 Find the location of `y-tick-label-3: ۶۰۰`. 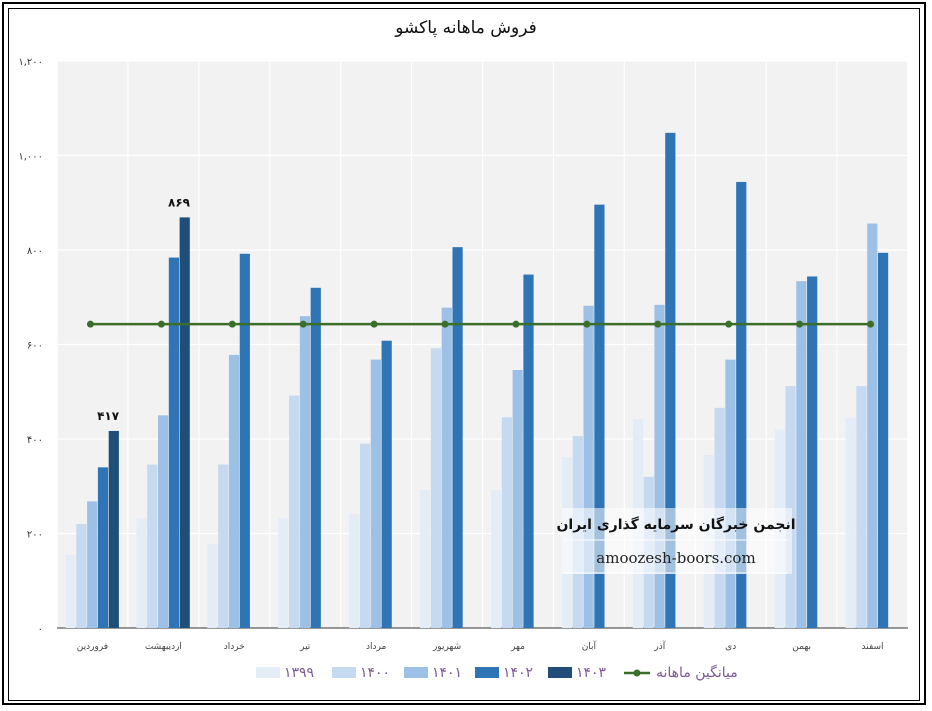

y-tick-label-3: ۶۰۰ is located at coordinates (35, 346).